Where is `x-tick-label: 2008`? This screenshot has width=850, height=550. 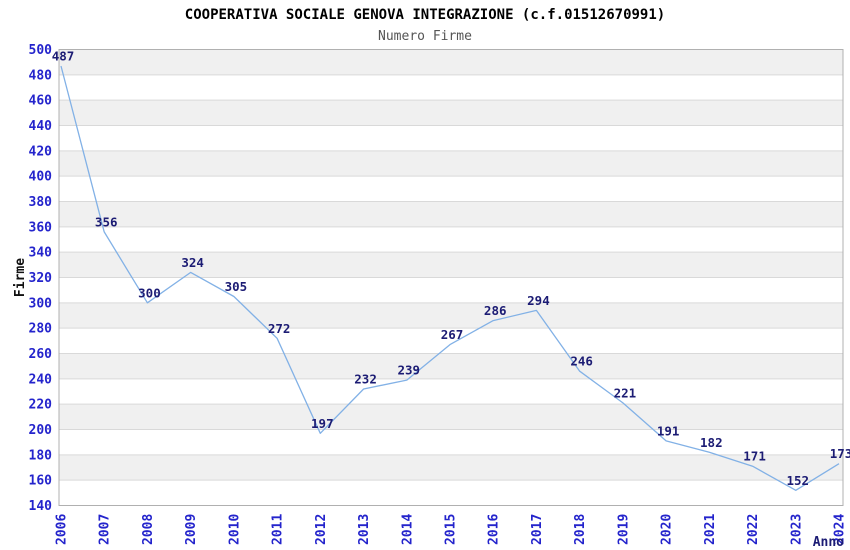
x-tick-label: 2008 is located at coordinates (148, 529).